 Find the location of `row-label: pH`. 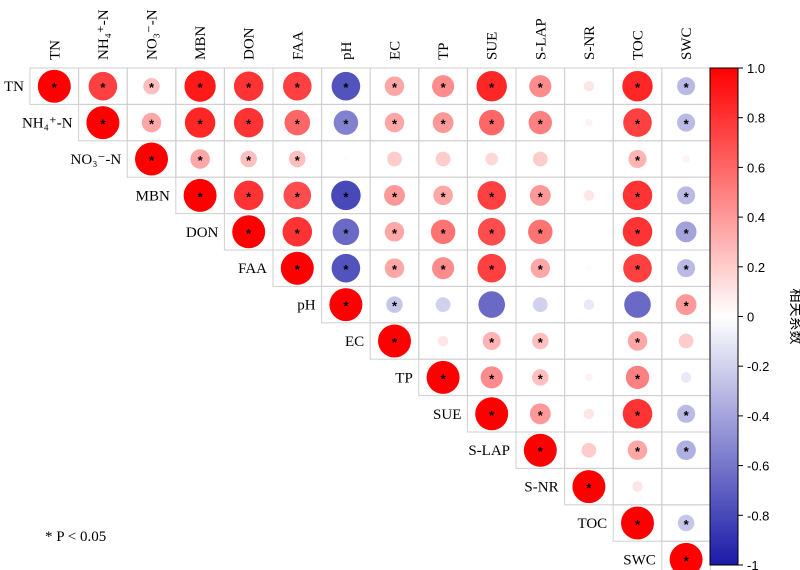

row-label: pH is located at coordinates (306, 306).